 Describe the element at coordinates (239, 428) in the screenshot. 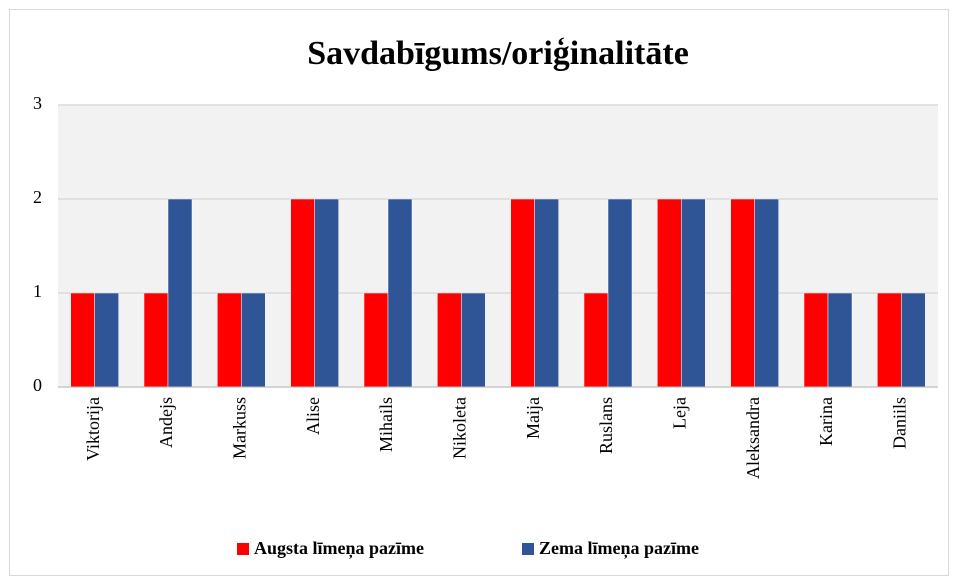

I see `x-tick-label: Markuss` at that location.